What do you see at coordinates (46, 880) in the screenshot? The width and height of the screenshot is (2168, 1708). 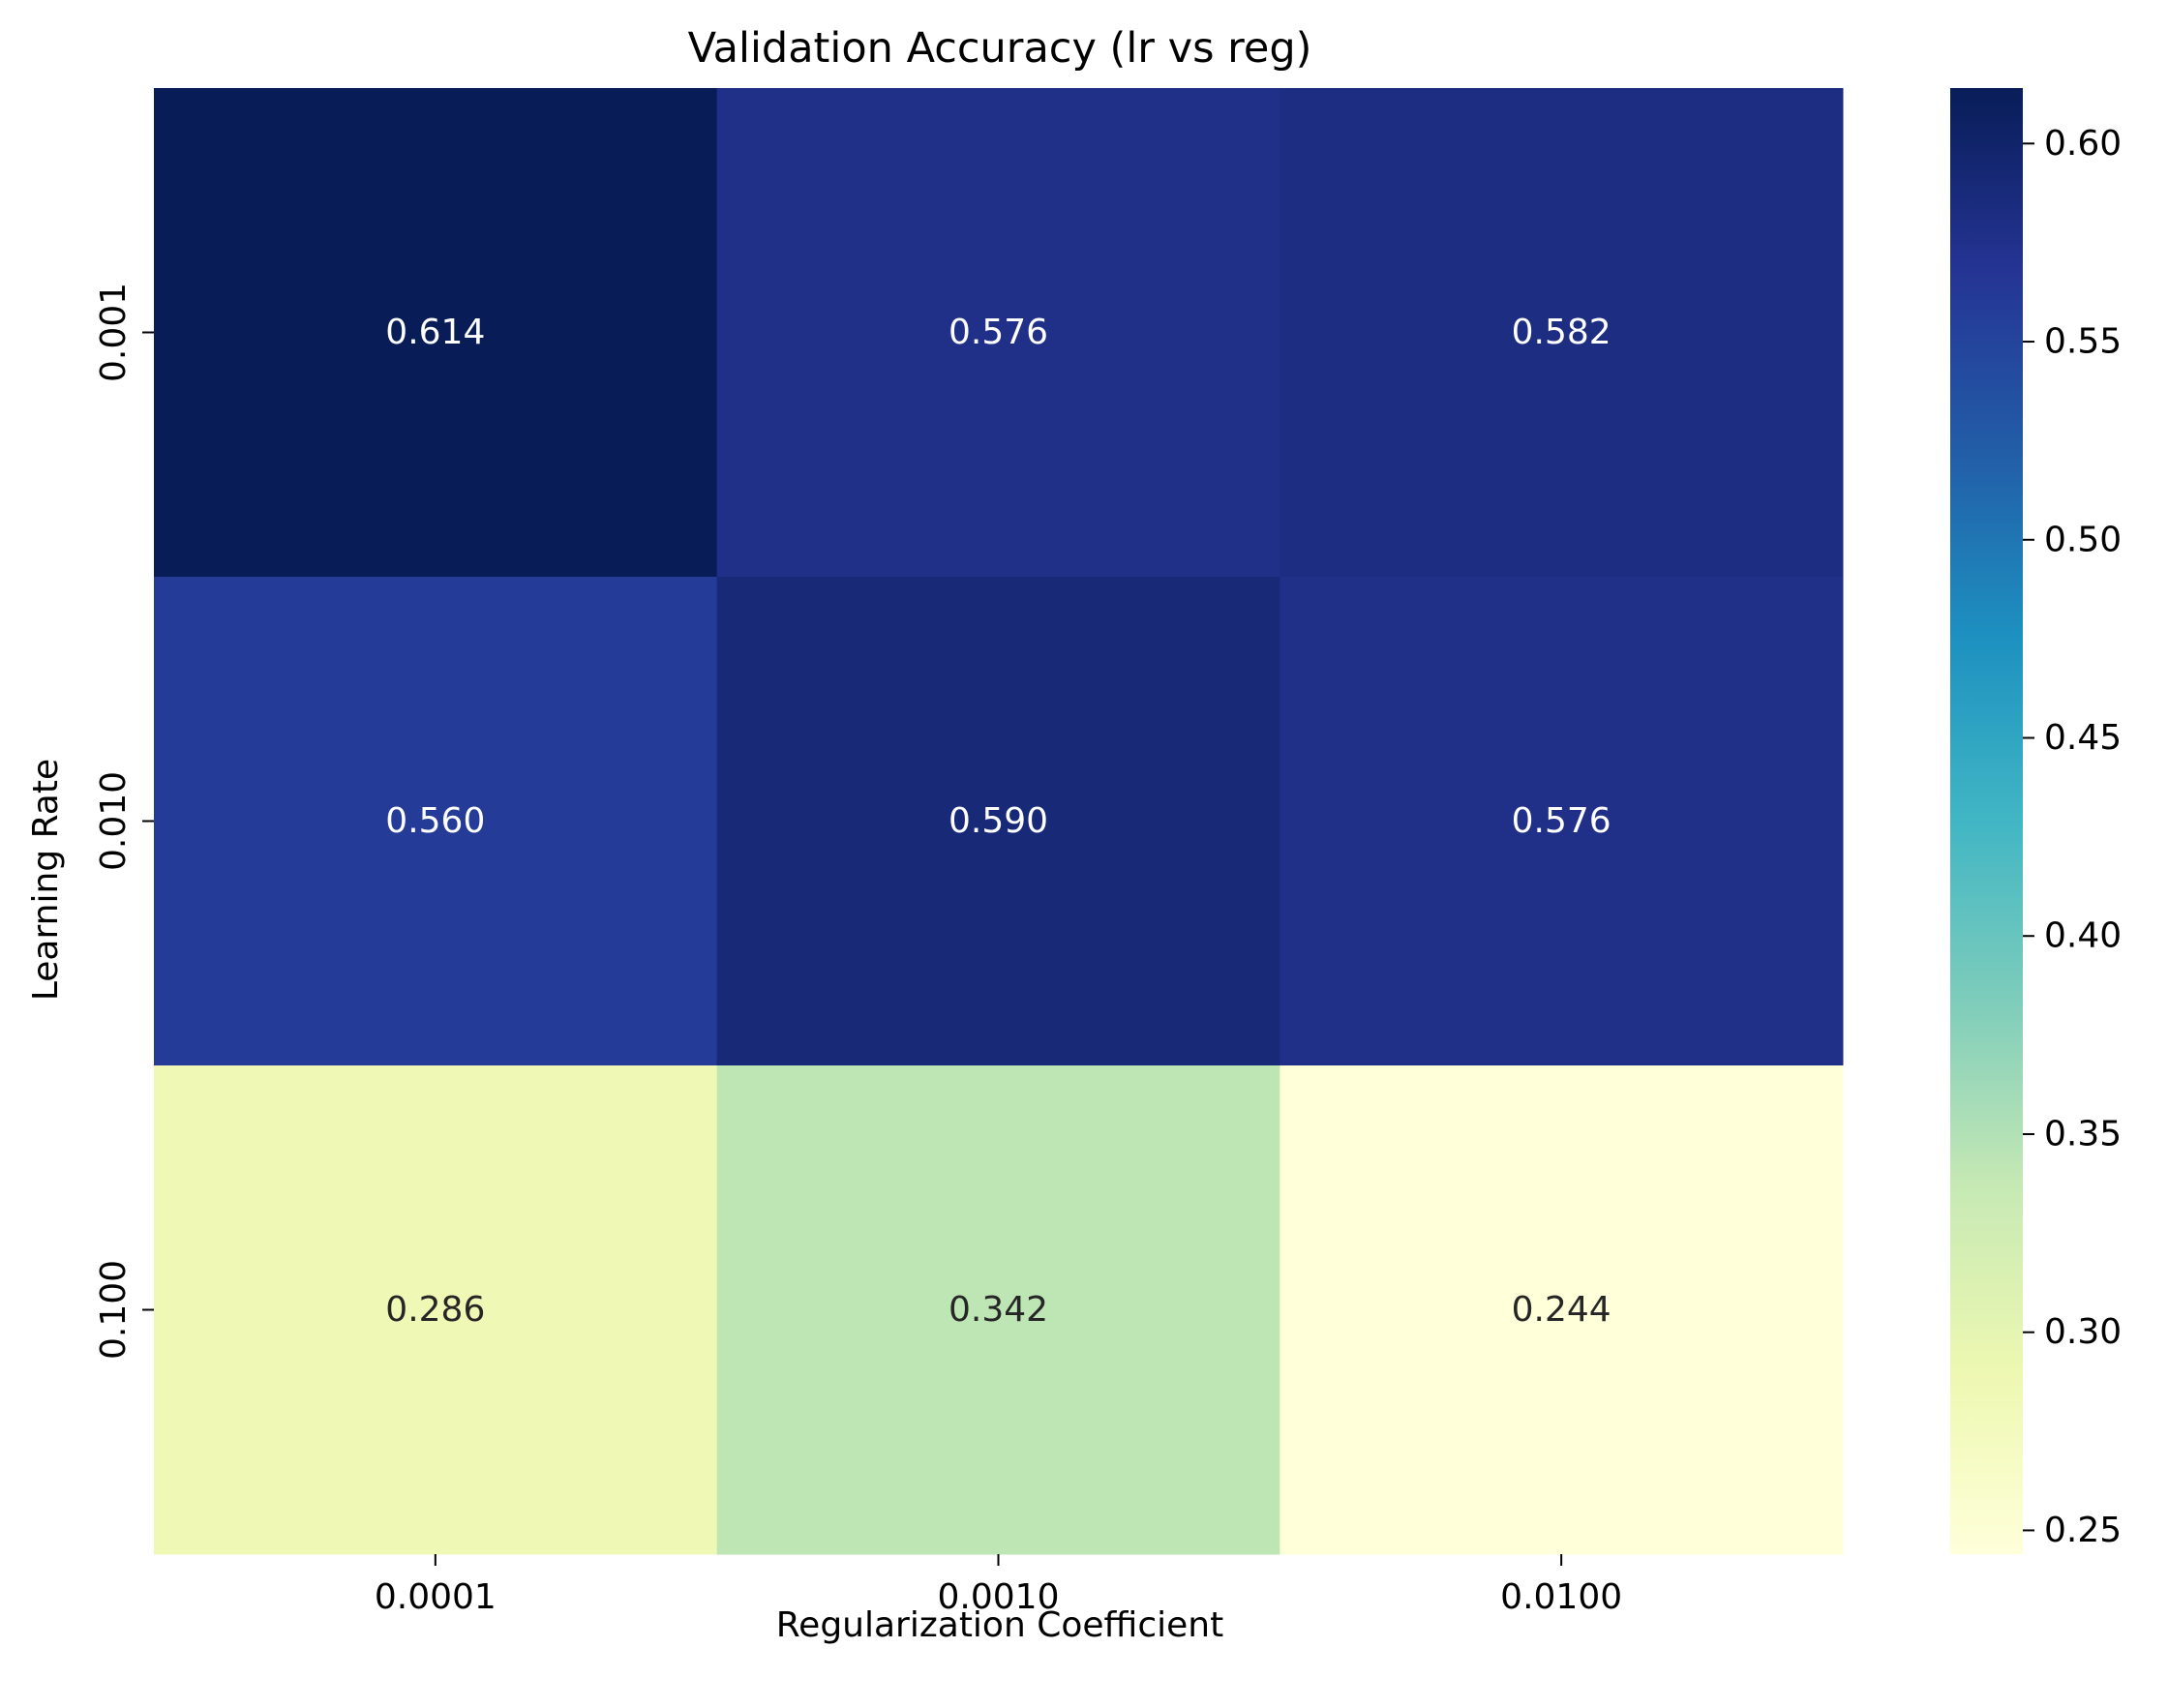 I see `y-axis-label: Learning Rate` at bounding box center [46, 880].